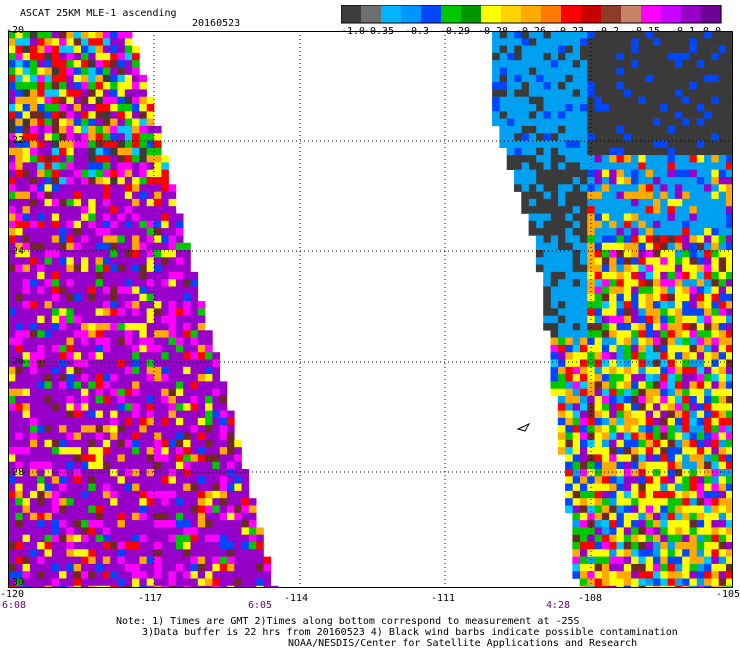 The height and width of the screenshot is (650, 740). Describe the element at coordinates (15, 251) in the screenshot. I see `lat-label-24: -24` at that location.